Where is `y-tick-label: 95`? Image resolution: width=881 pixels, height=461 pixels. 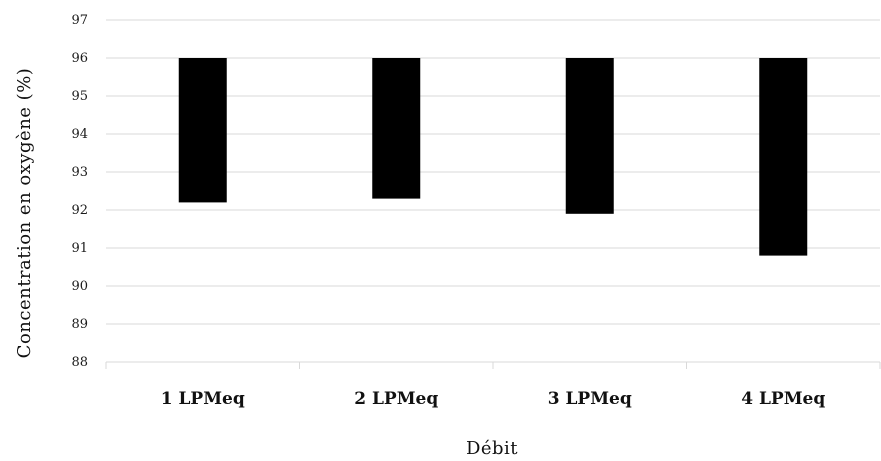
y-tick-label: 95 is located at coordinates (79, 96).